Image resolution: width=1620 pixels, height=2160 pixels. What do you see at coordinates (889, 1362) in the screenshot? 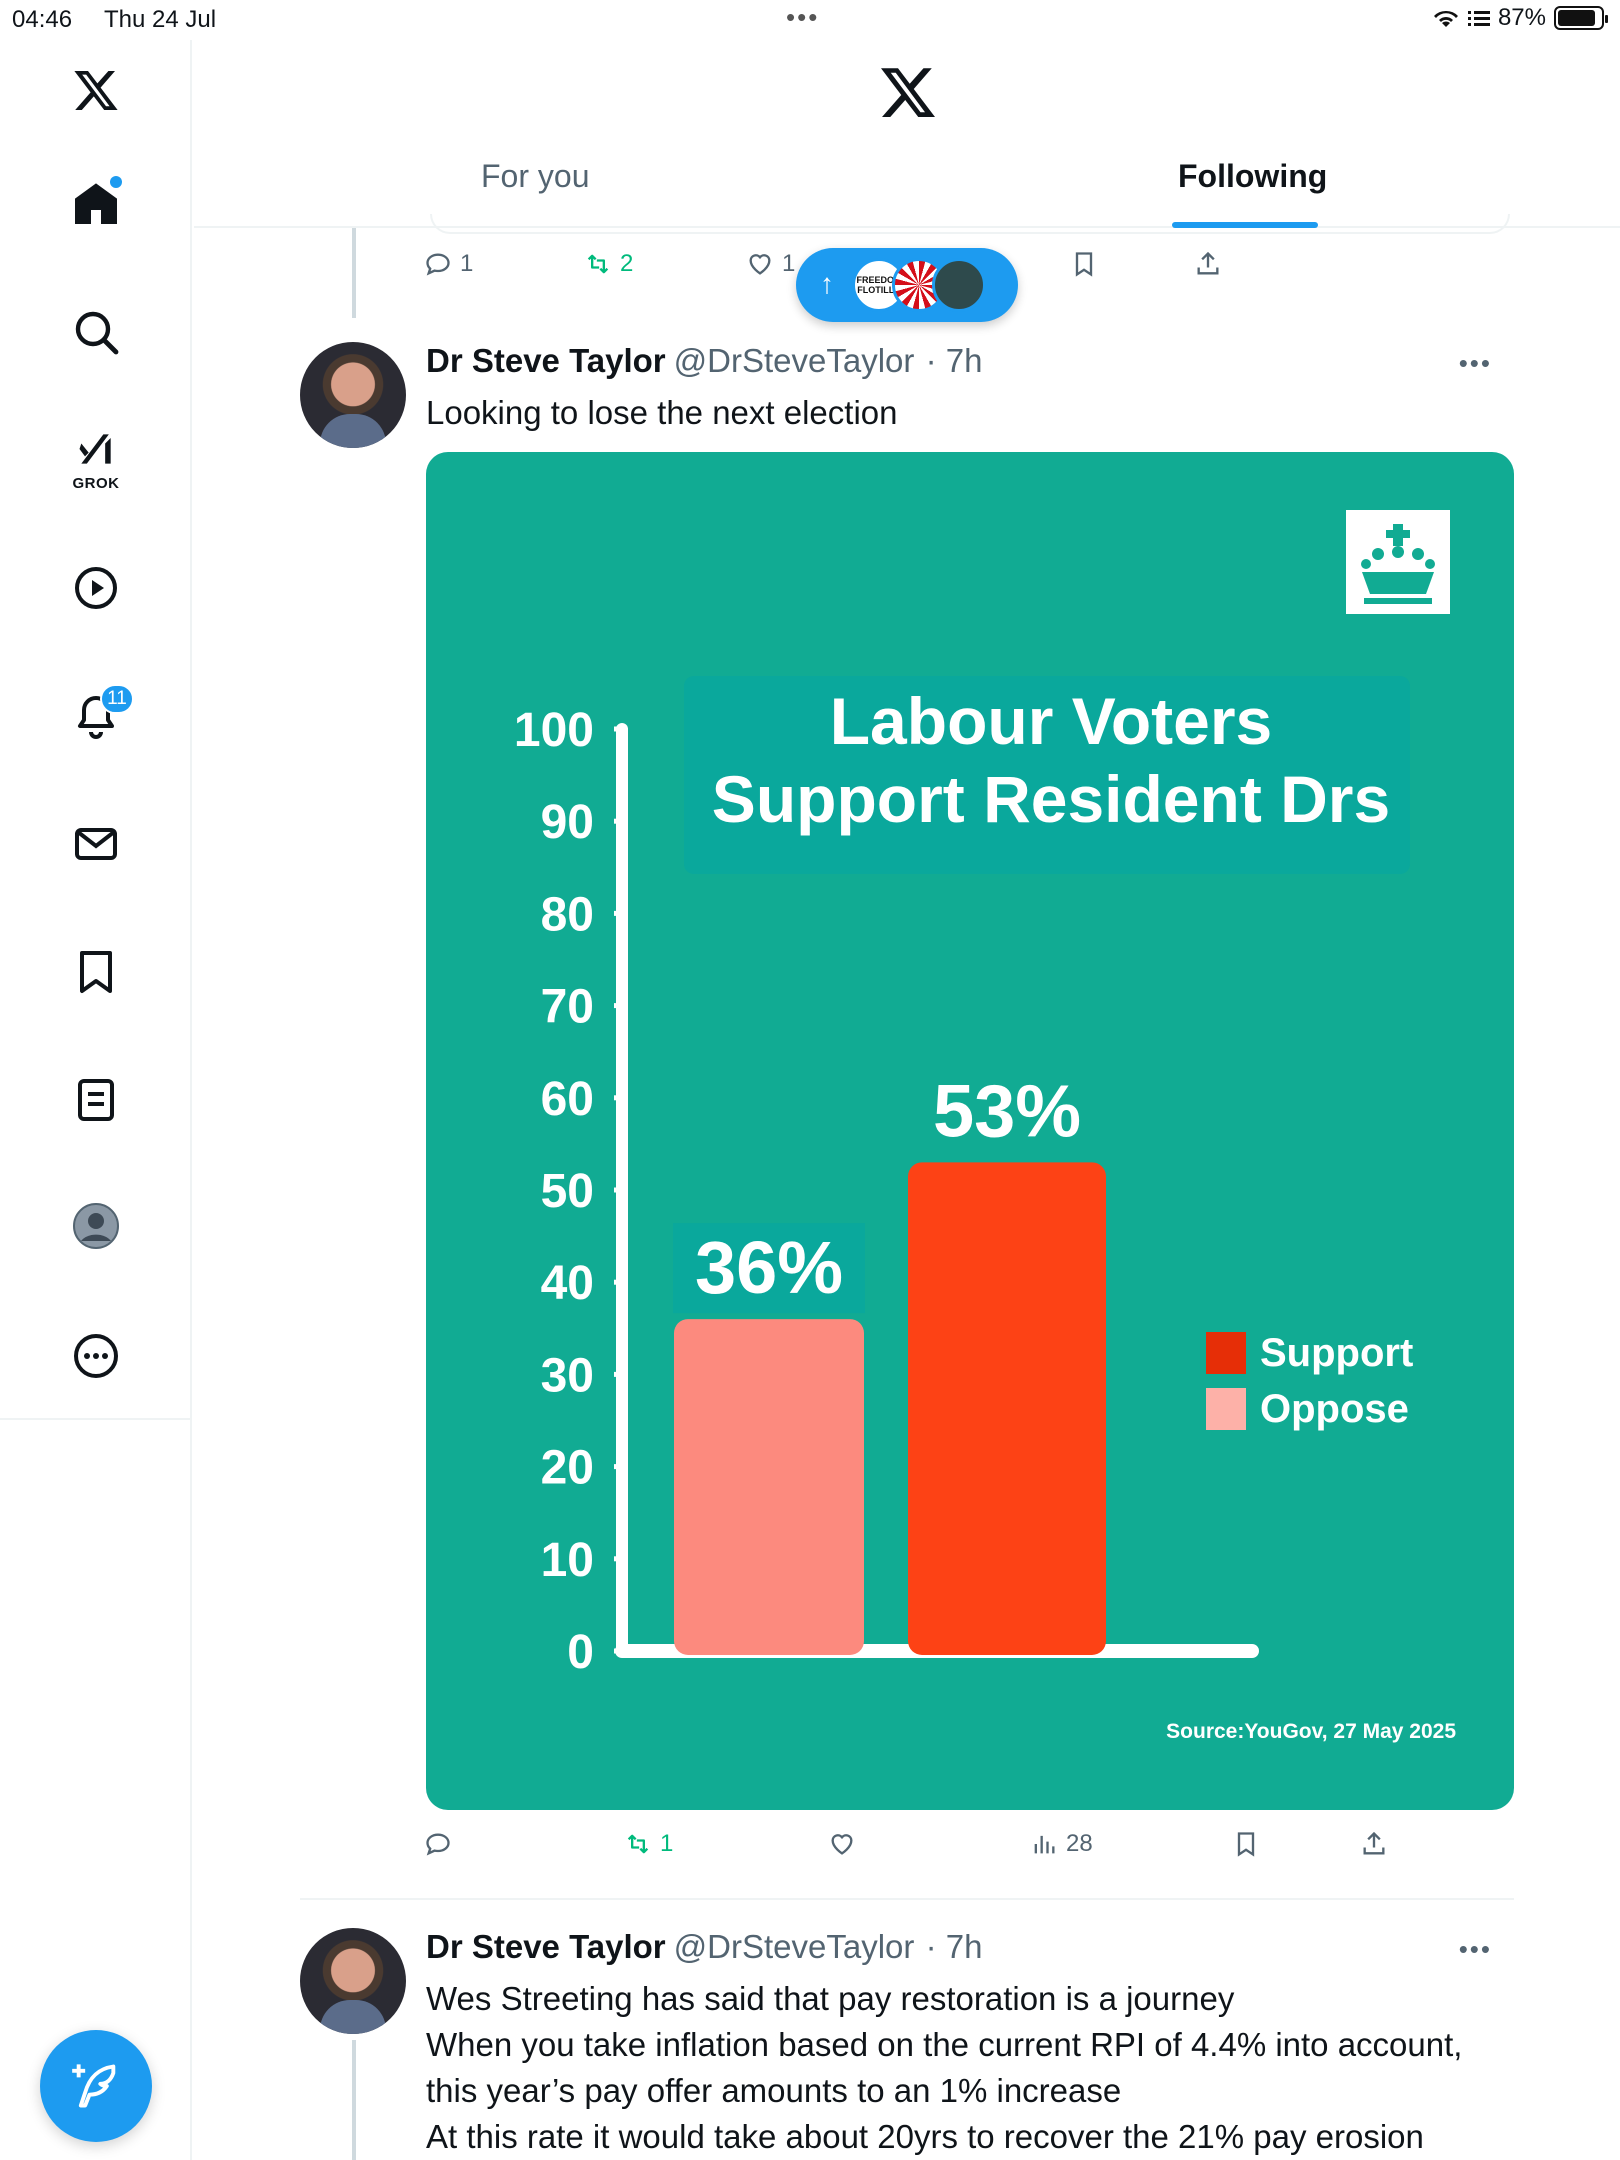
I see `bars: 36% 53%` at bounding box center [889, 1362].